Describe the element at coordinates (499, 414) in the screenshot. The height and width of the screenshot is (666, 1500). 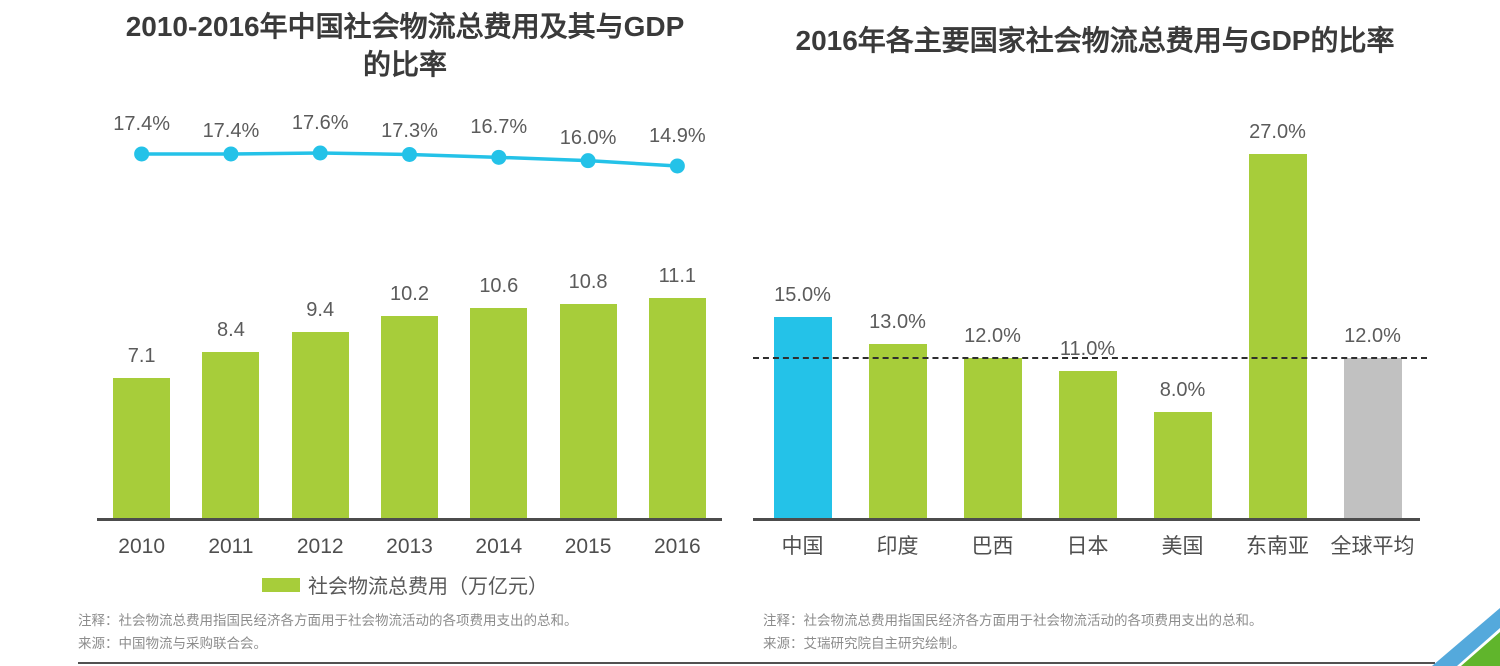
I see `bar-2014` at that location.